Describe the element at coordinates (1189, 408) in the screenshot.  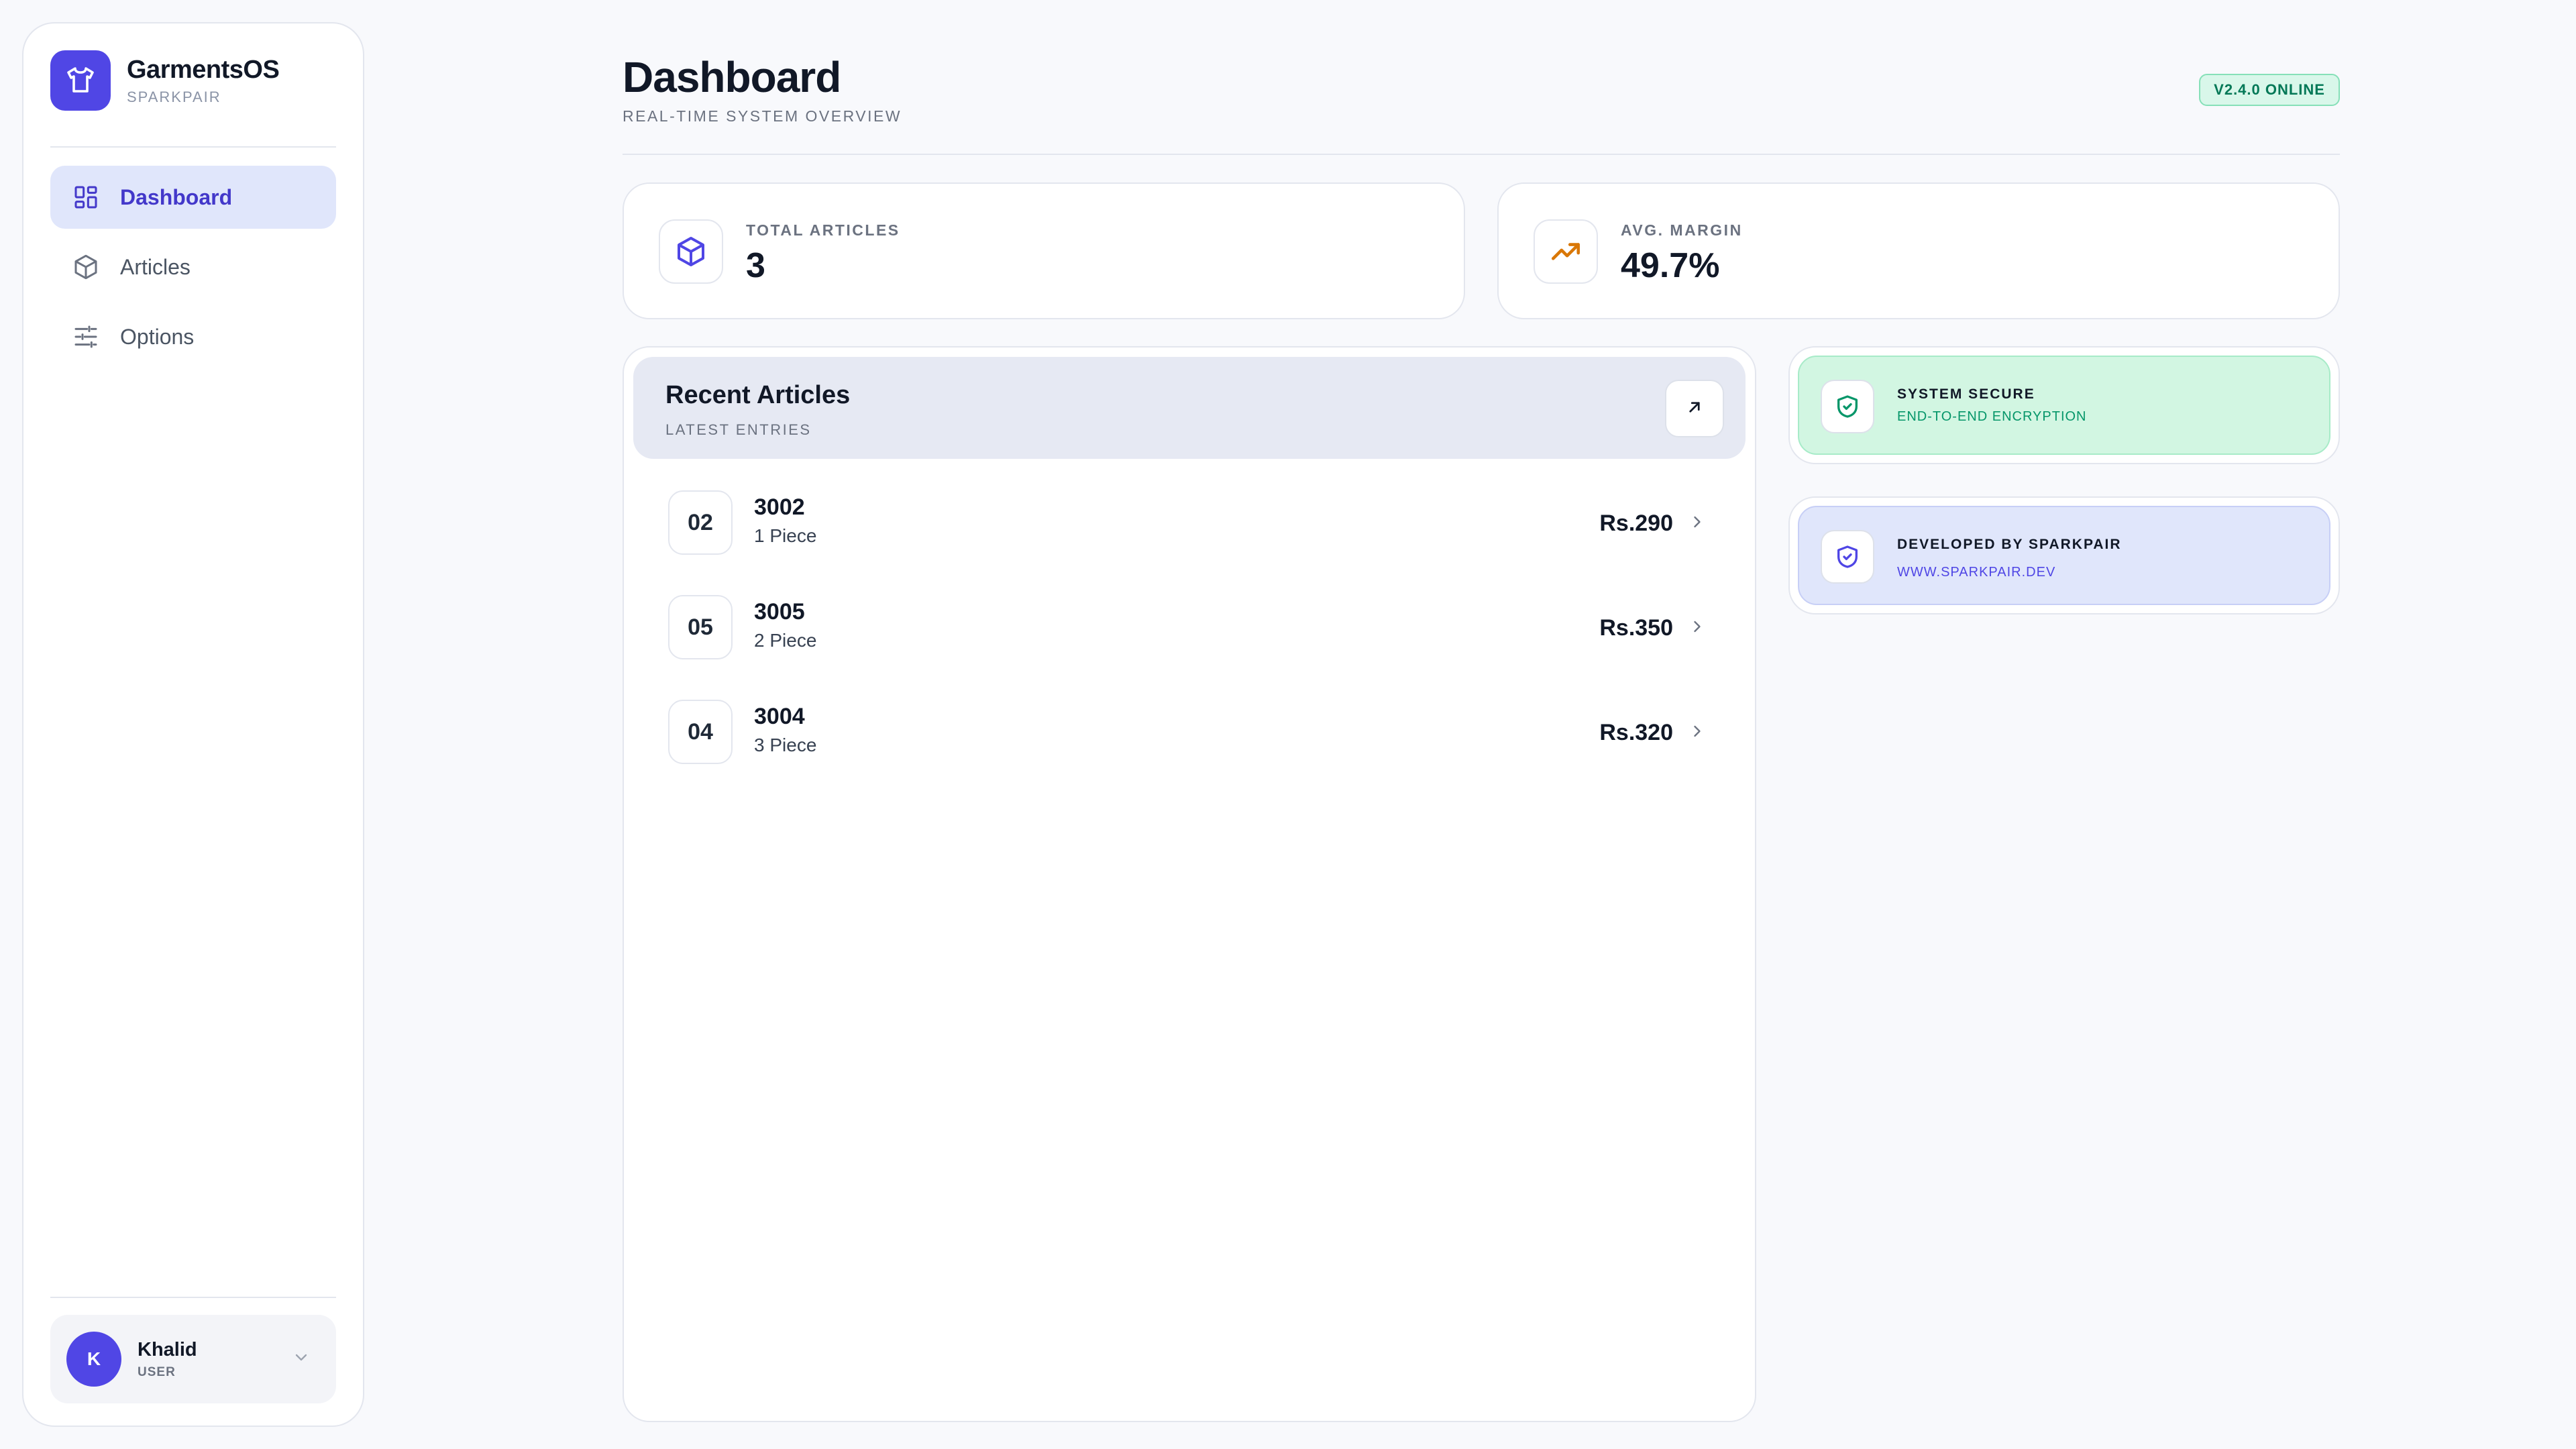
I see `recent-articles-header: Recent Articles LATEST ENTRIES` at that location.